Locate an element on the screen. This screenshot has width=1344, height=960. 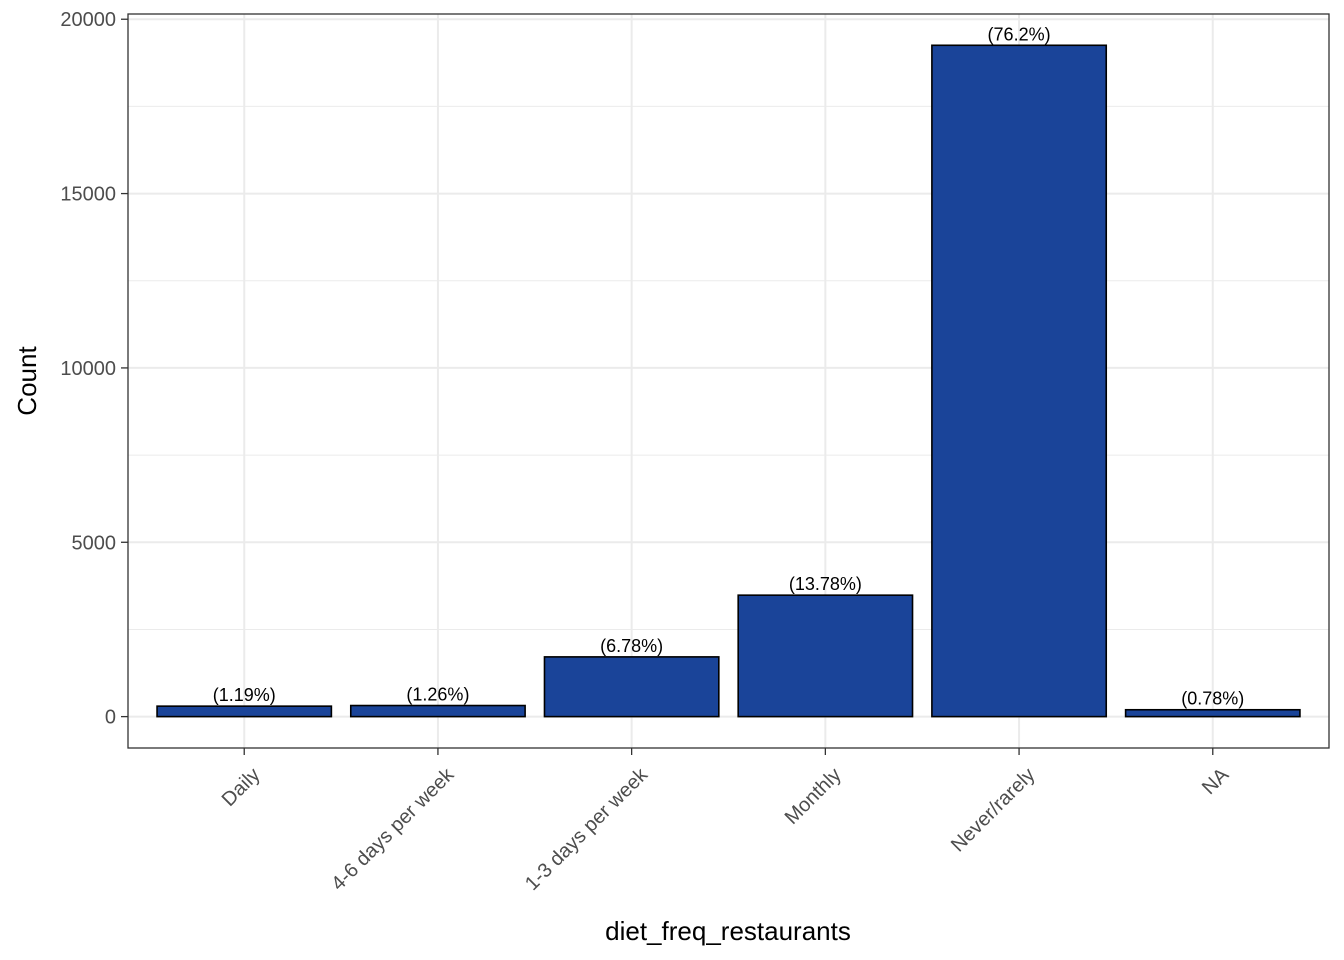
bar-data-label: (76.2%) is located at coordinates (1019, 34).